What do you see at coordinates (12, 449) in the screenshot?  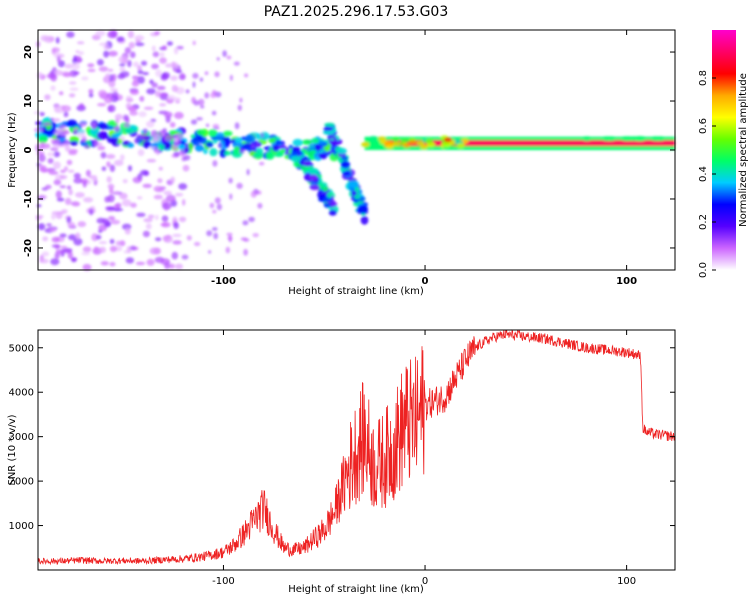 I see `snr-y-label: SNR (10 * v/v)` at bounding box center [12, 449].